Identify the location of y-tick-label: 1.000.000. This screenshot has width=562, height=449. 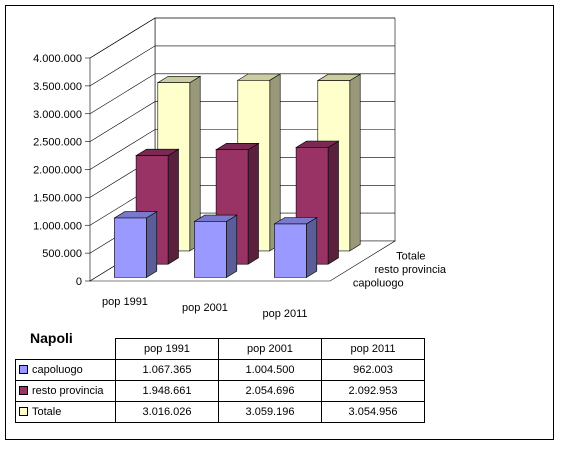
(57, 226).